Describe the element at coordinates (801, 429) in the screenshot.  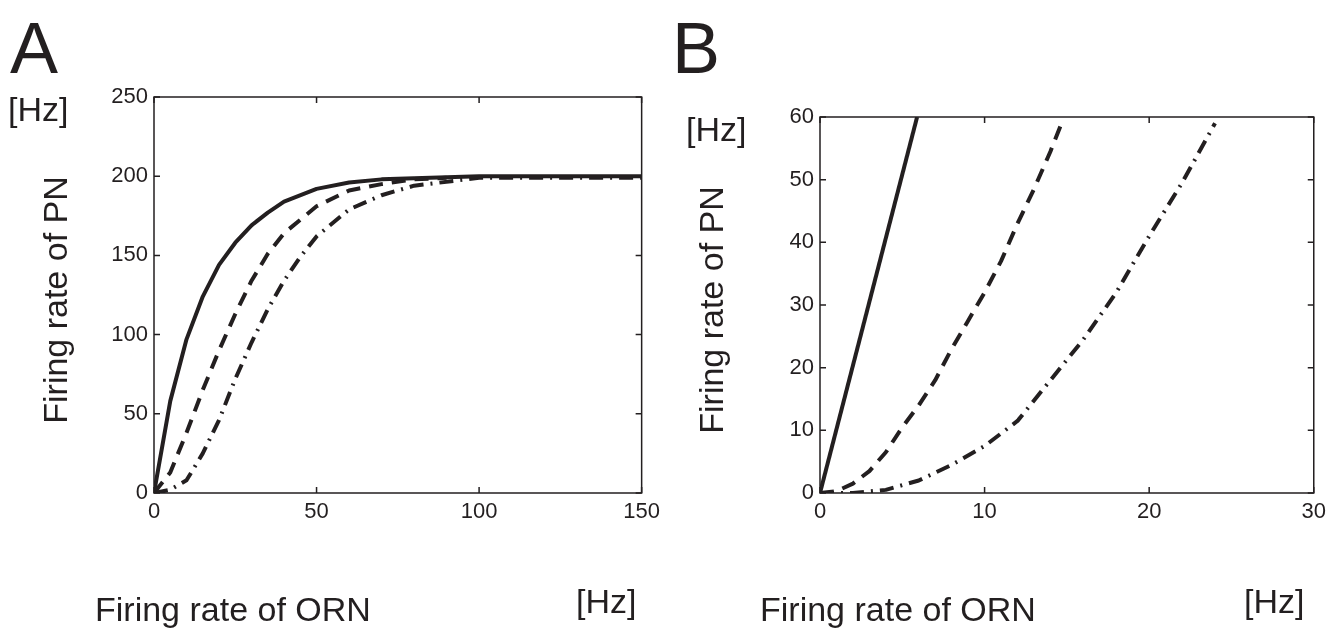
I see `y-tick-label: 10` at that location.